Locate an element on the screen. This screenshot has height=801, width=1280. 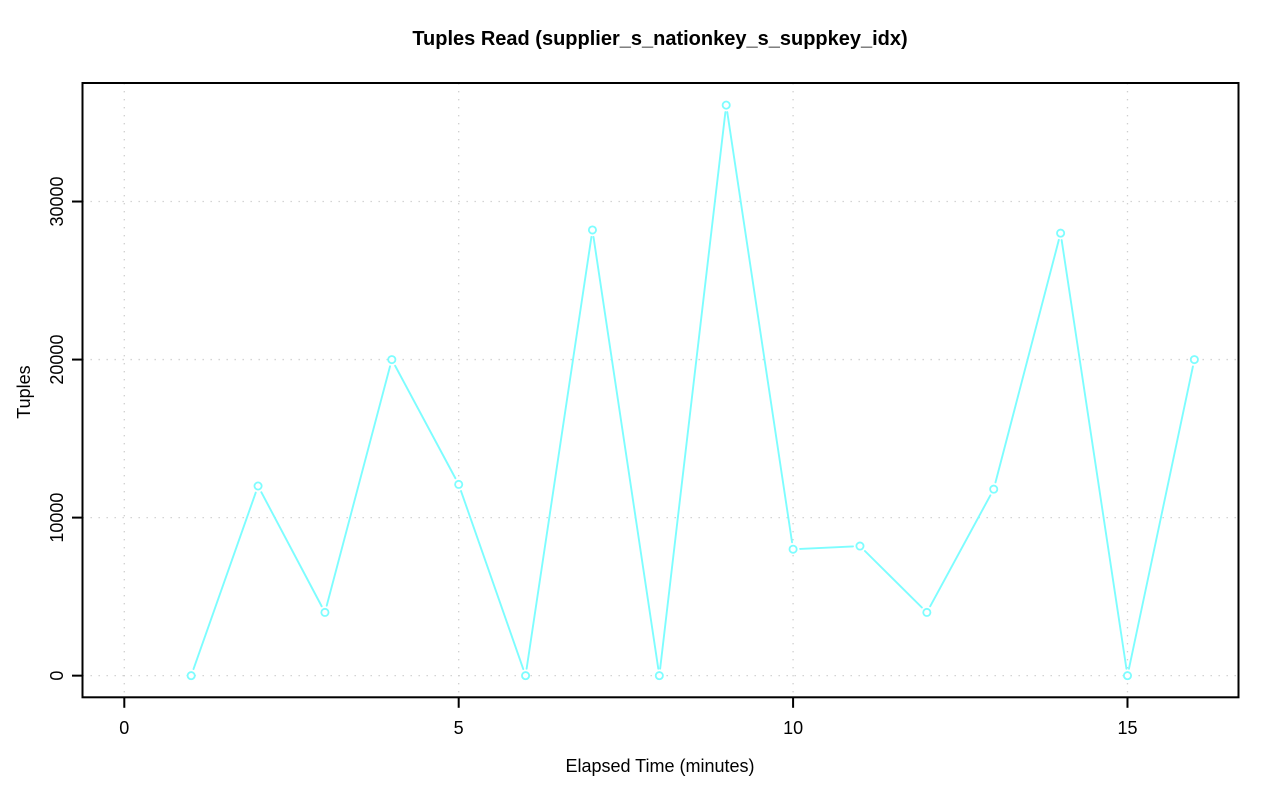
x-tick-label: 15 is located at coordinates (1127, 728).